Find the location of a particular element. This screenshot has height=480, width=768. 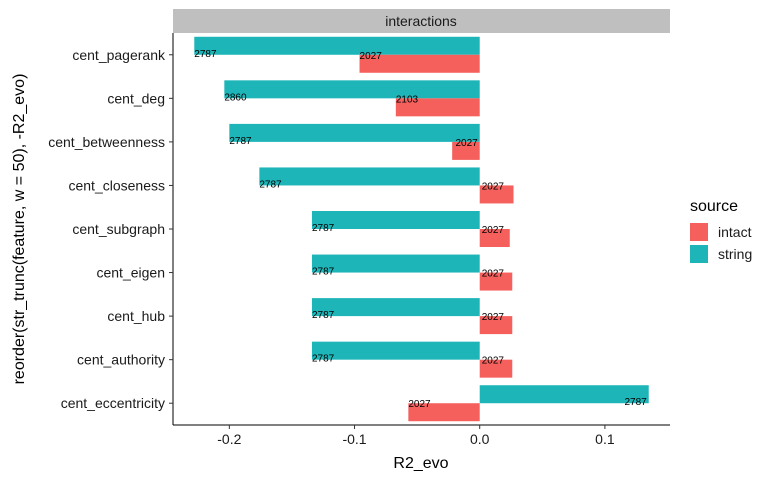

y-tick-label: cent_deg is located at coordinates (136, 98).